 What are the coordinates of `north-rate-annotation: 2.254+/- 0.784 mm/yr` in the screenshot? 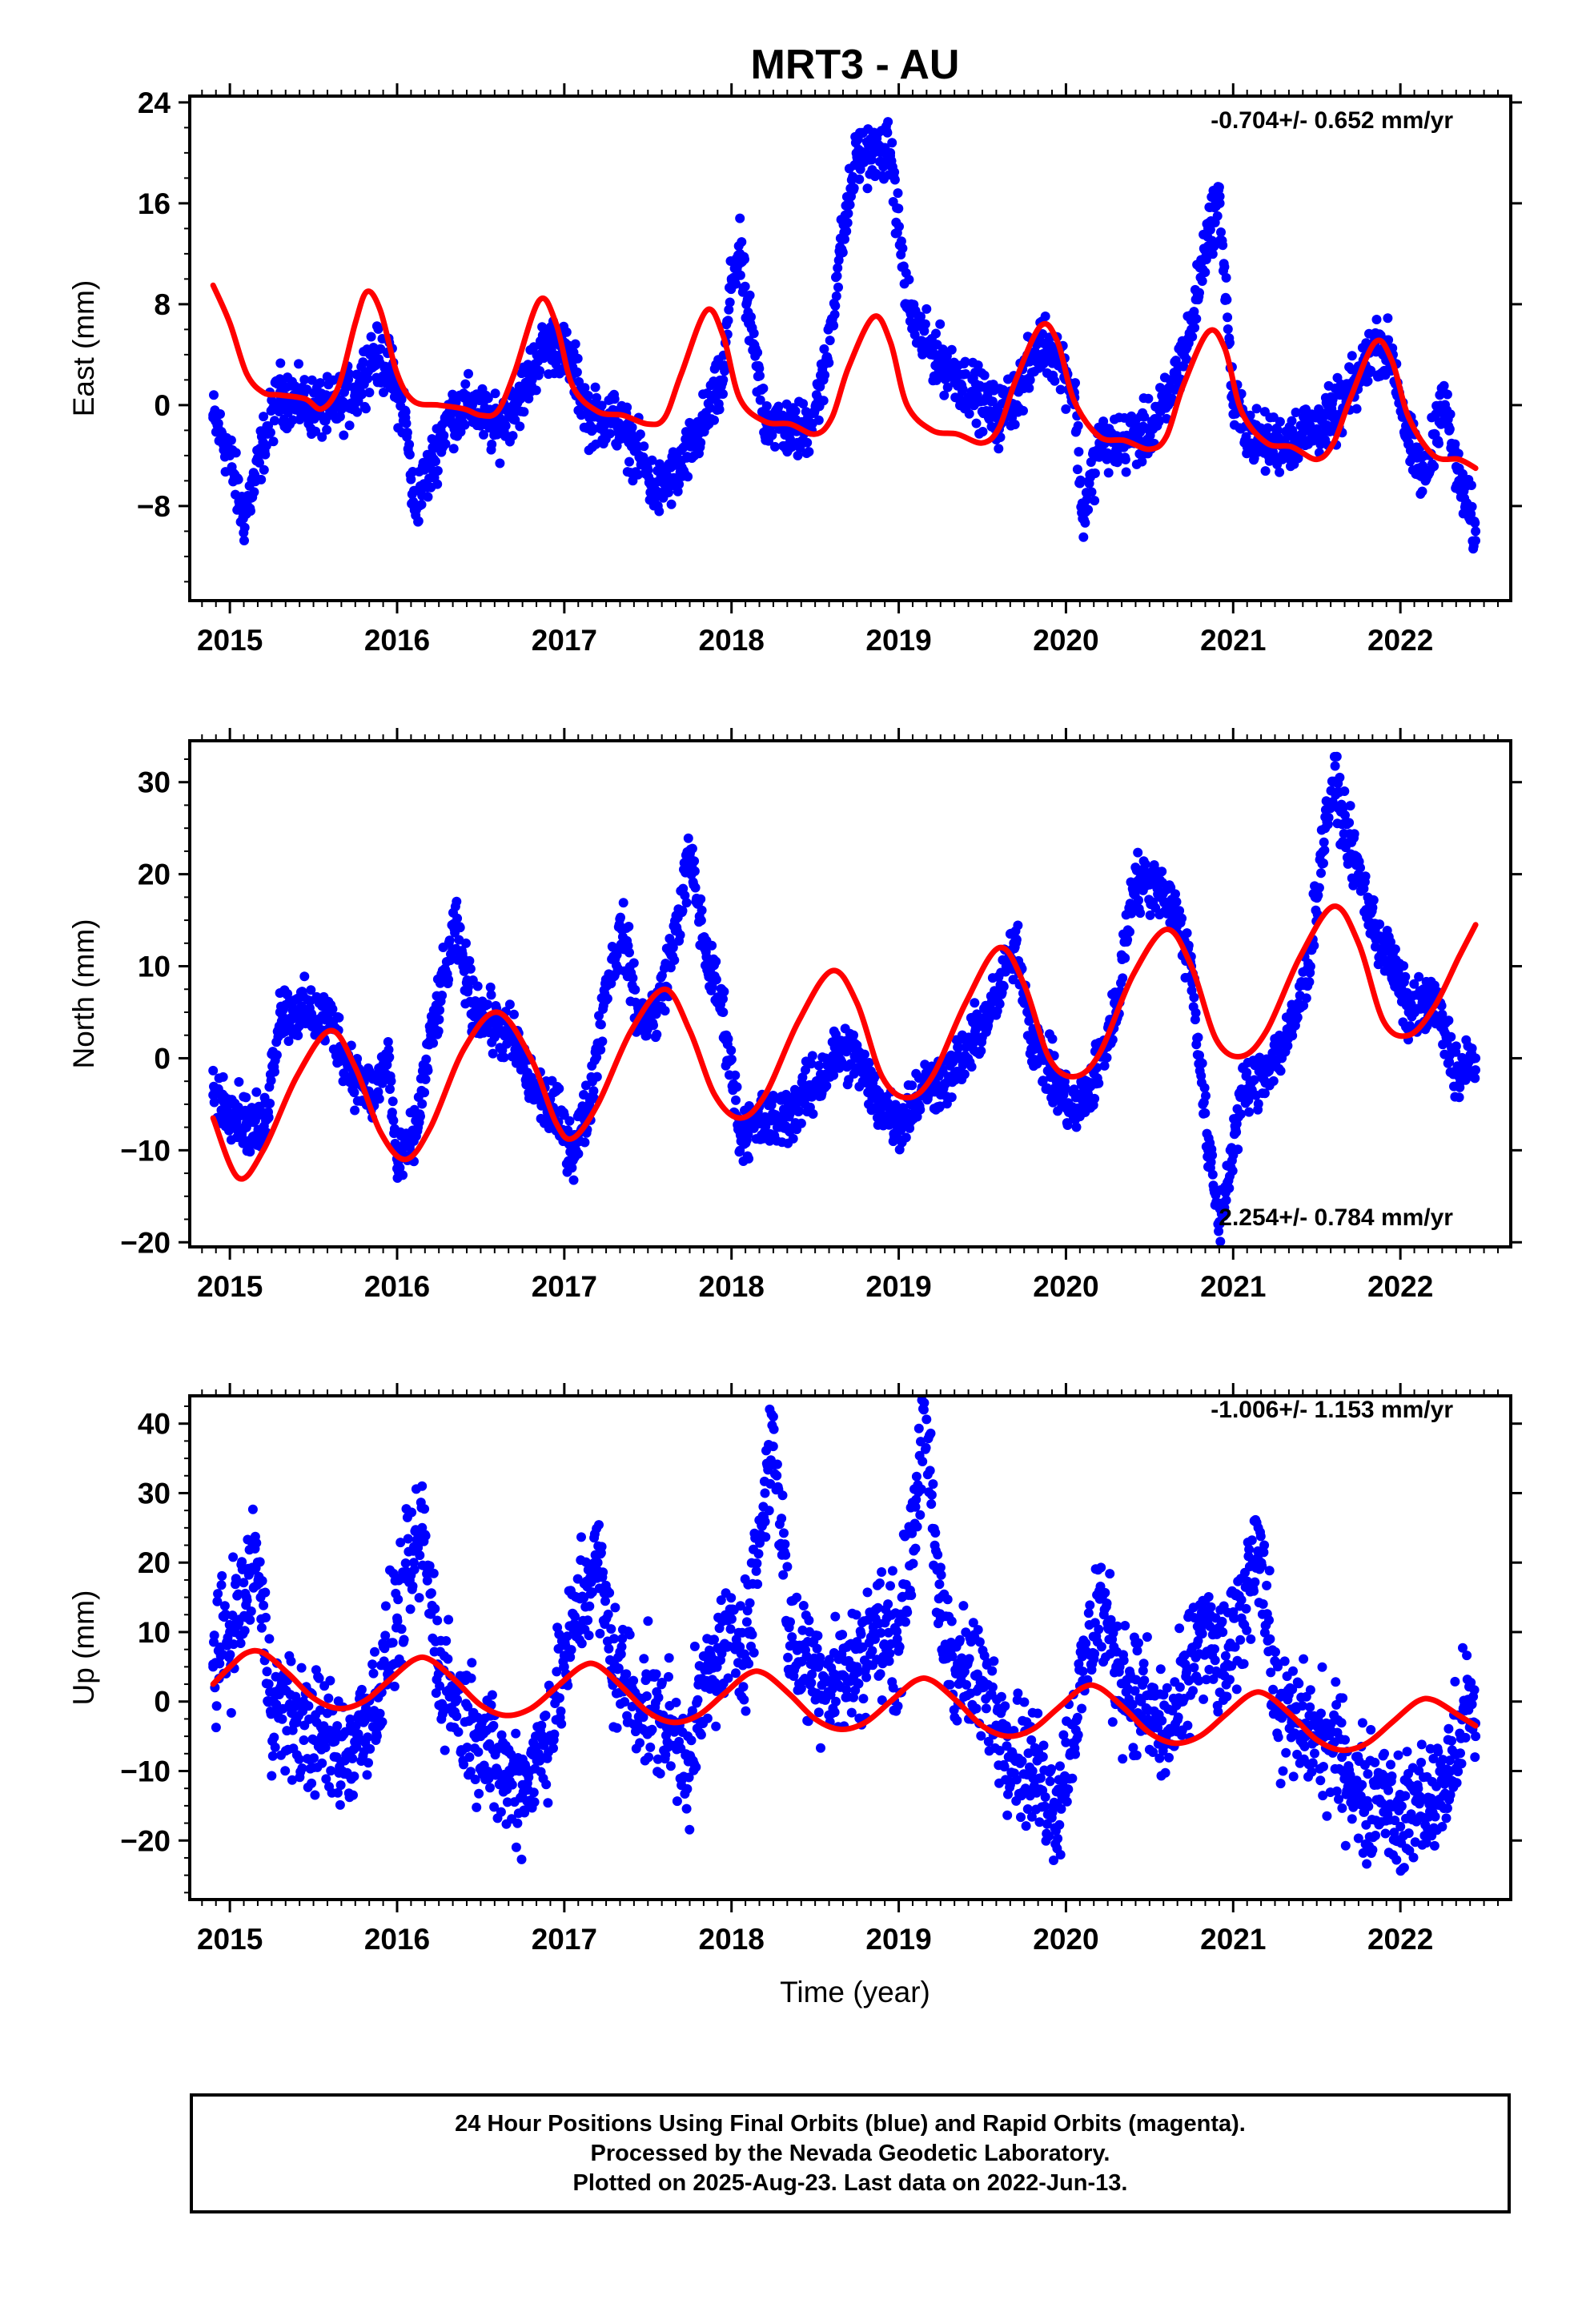 It's located at (1336, 1217).